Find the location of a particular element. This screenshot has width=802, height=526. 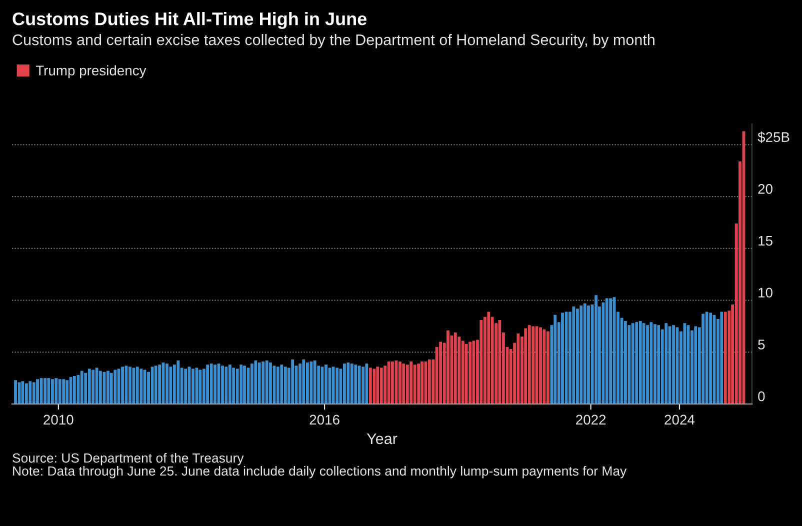

chart-subtitle: Customs and certain excise taxes collected by the Department of Homeland Security, by month is located at coordinates (333, 41).